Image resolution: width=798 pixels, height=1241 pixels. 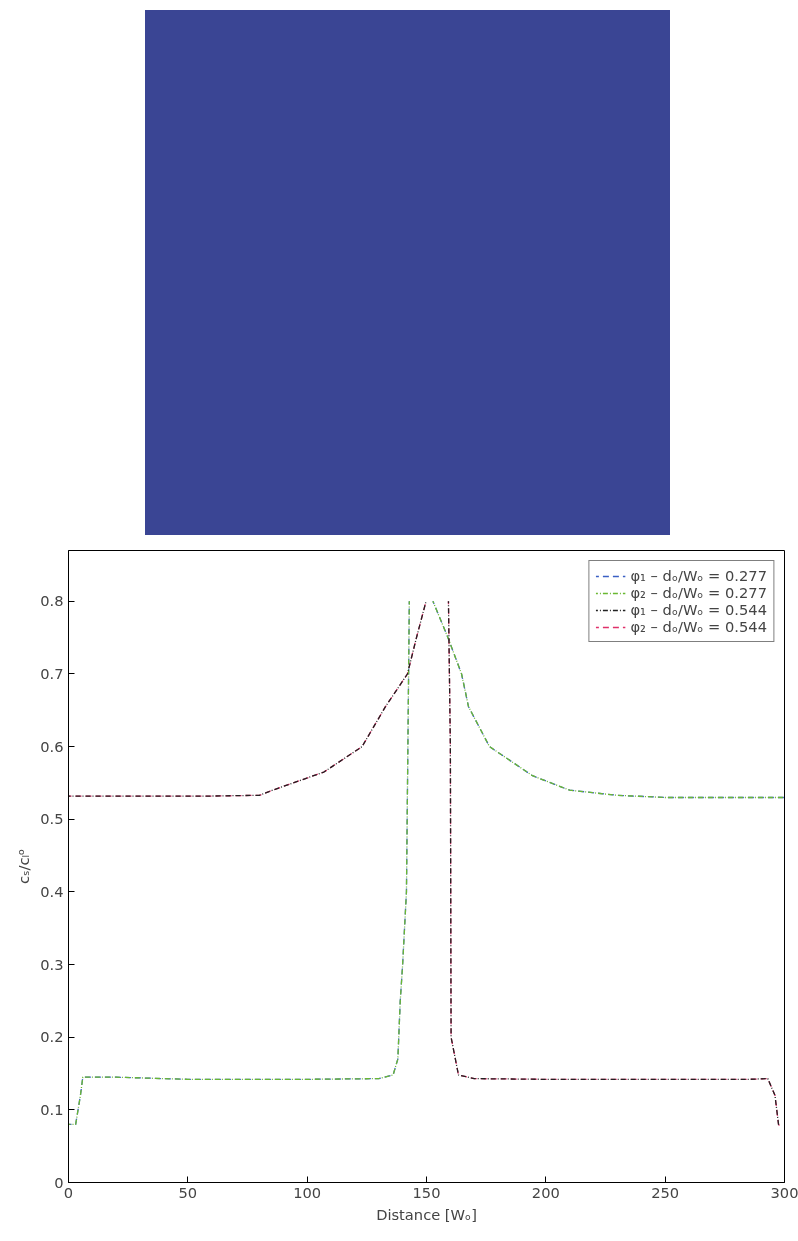 I want to click on y-tick-label: 0.7, so click(x=52, y=673).